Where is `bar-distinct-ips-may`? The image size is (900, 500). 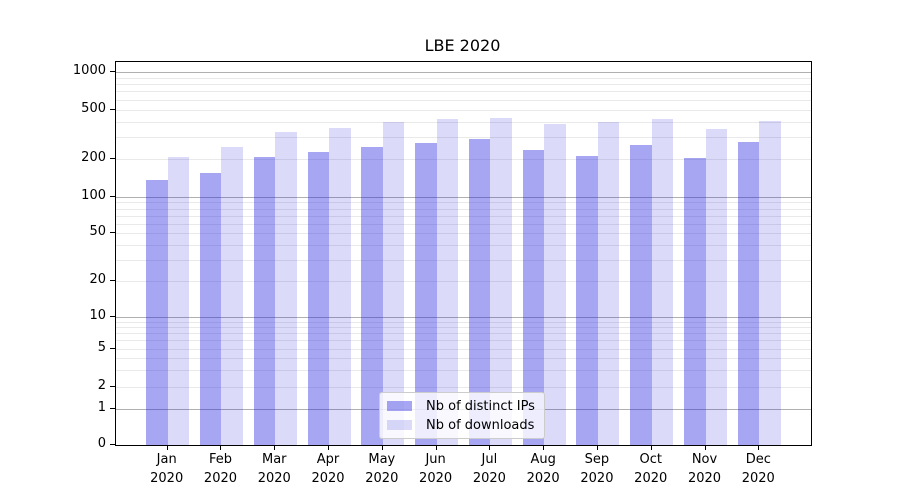 bar-distinct-ips-may is located at coordinates (372, 295).